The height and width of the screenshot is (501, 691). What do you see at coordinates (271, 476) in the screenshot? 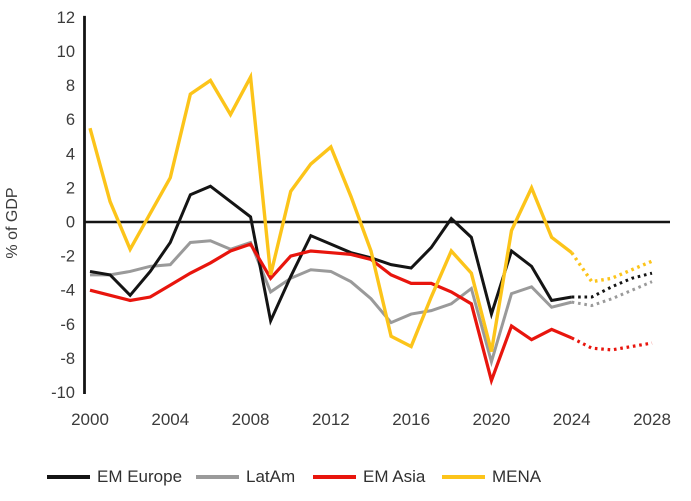
I see `legend-label-latam: LatAm` at bounding box center [271, 476].